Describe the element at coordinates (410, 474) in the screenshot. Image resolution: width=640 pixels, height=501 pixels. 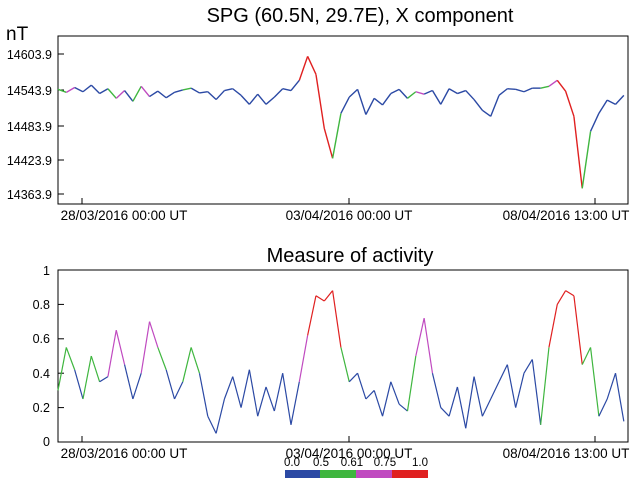
I see `colorbar-bin-red` at that location.